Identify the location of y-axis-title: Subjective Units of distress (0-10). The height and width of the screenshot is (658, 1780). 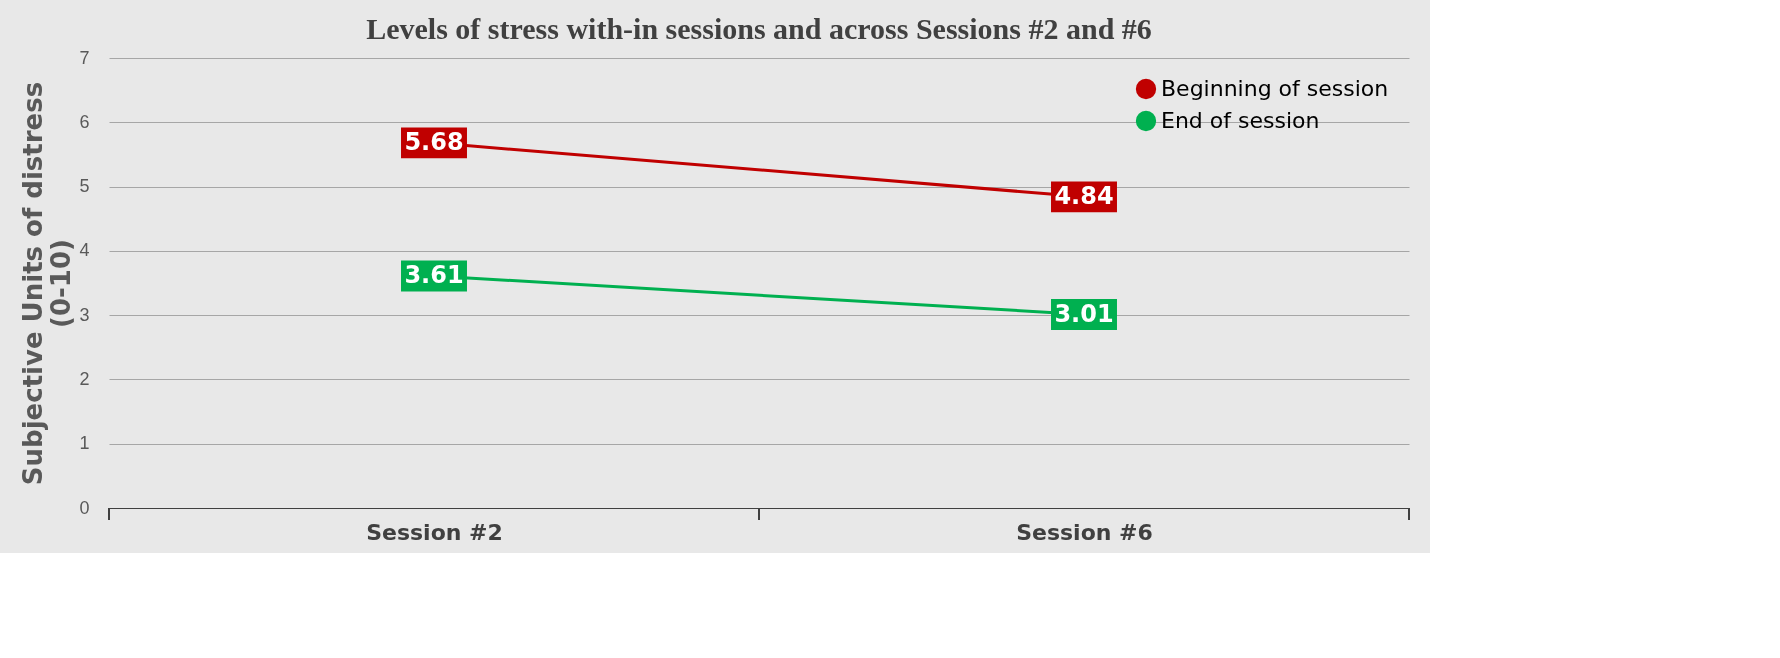
(47, 283).